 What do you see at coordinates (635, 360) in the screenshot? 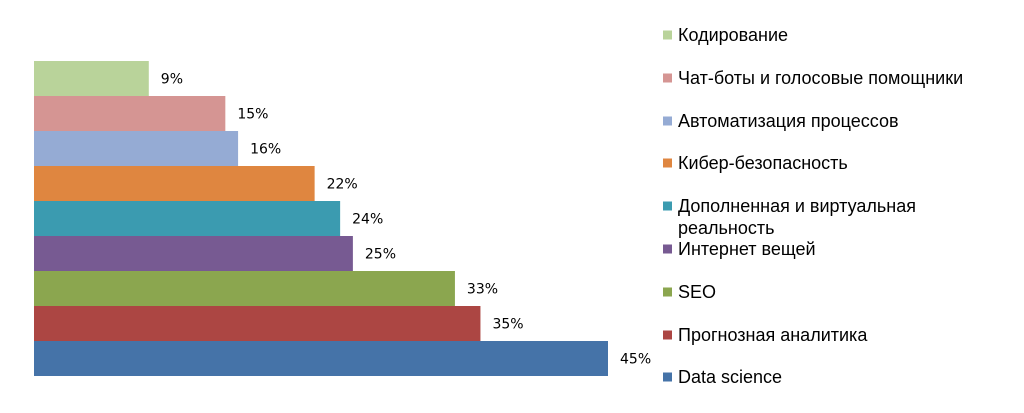
I see `bar-value-label: 45%` at bounding box center [635, 360].